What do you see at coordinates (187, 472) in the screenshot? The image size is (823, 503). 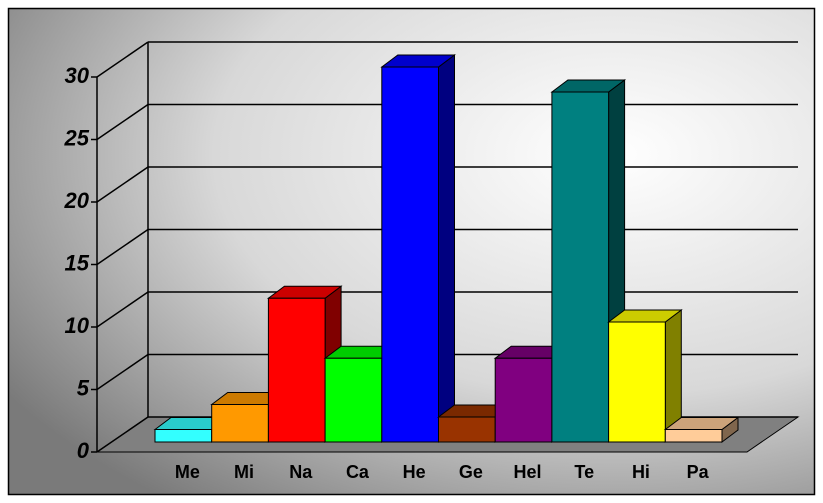 I see `x-tick-label: Me` at bounding box center [187, 472].